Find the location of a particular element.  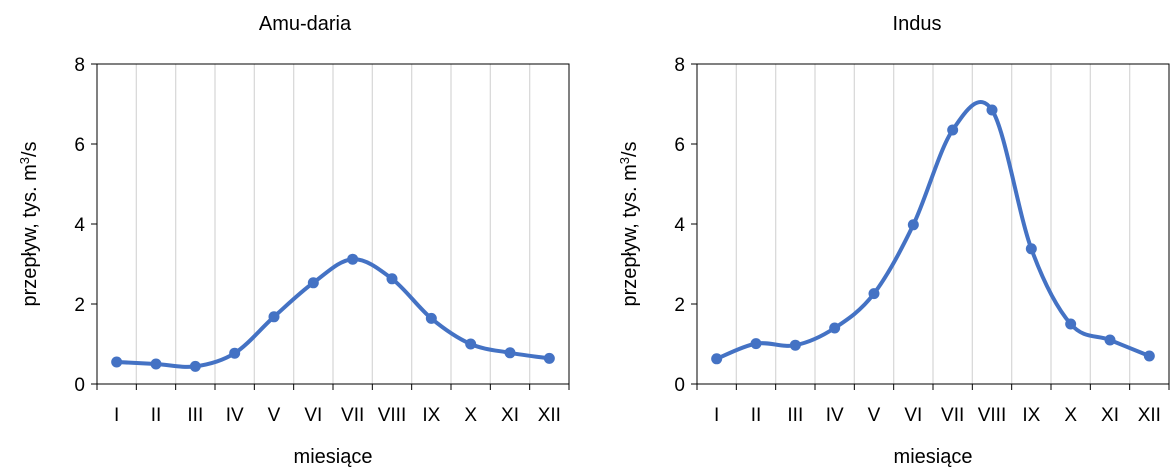

chart-title: Indus is located at coordinates (917, 24).